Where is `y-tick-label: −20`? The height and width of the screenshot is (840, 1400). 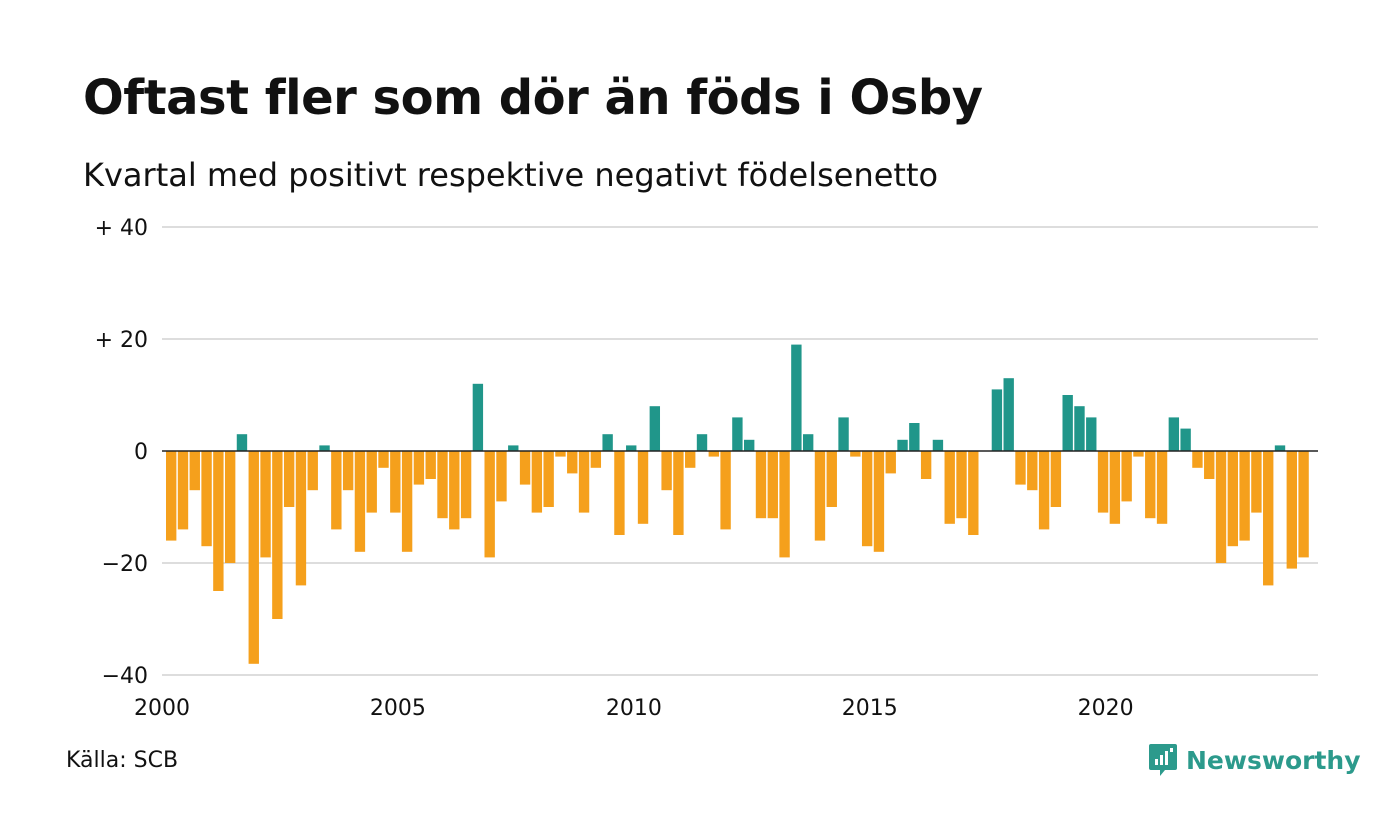
y-tick-label: −20 is located at coordinates (125, 564).